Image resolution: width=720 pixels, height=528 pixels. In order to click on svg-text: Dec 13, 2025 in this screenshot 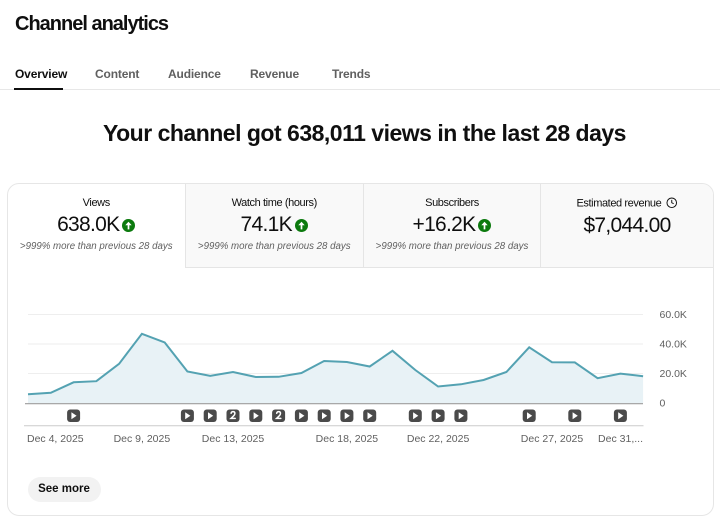, I will do `click(233, 439)`.